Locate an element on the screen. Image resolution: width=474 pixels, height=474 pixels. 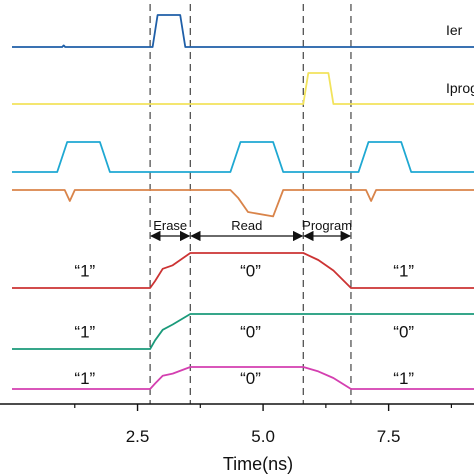
phase-label-1: Read is located at coordinates (246, 225).